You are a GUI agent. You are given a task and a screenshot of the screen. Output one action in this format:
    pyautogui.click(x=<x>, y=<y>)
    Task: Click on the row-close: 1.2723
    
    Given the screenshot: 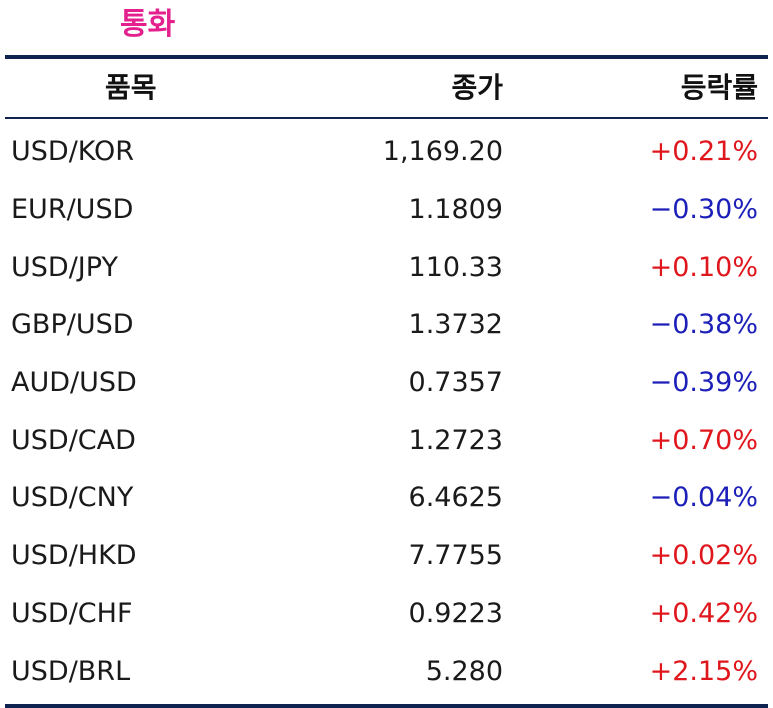 What is the action you would take?
    pyautogui.click(x=455, y=440)
    